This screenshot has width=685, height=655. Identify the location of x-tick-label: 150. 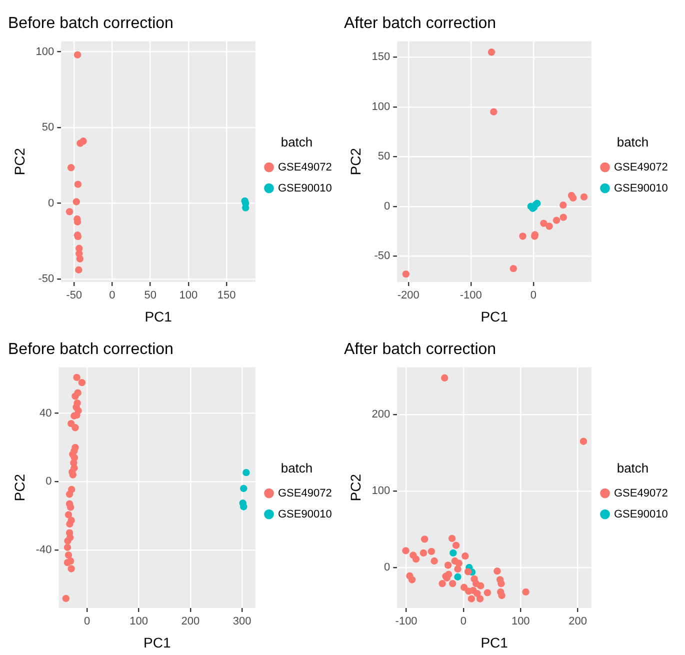
(226, 296).